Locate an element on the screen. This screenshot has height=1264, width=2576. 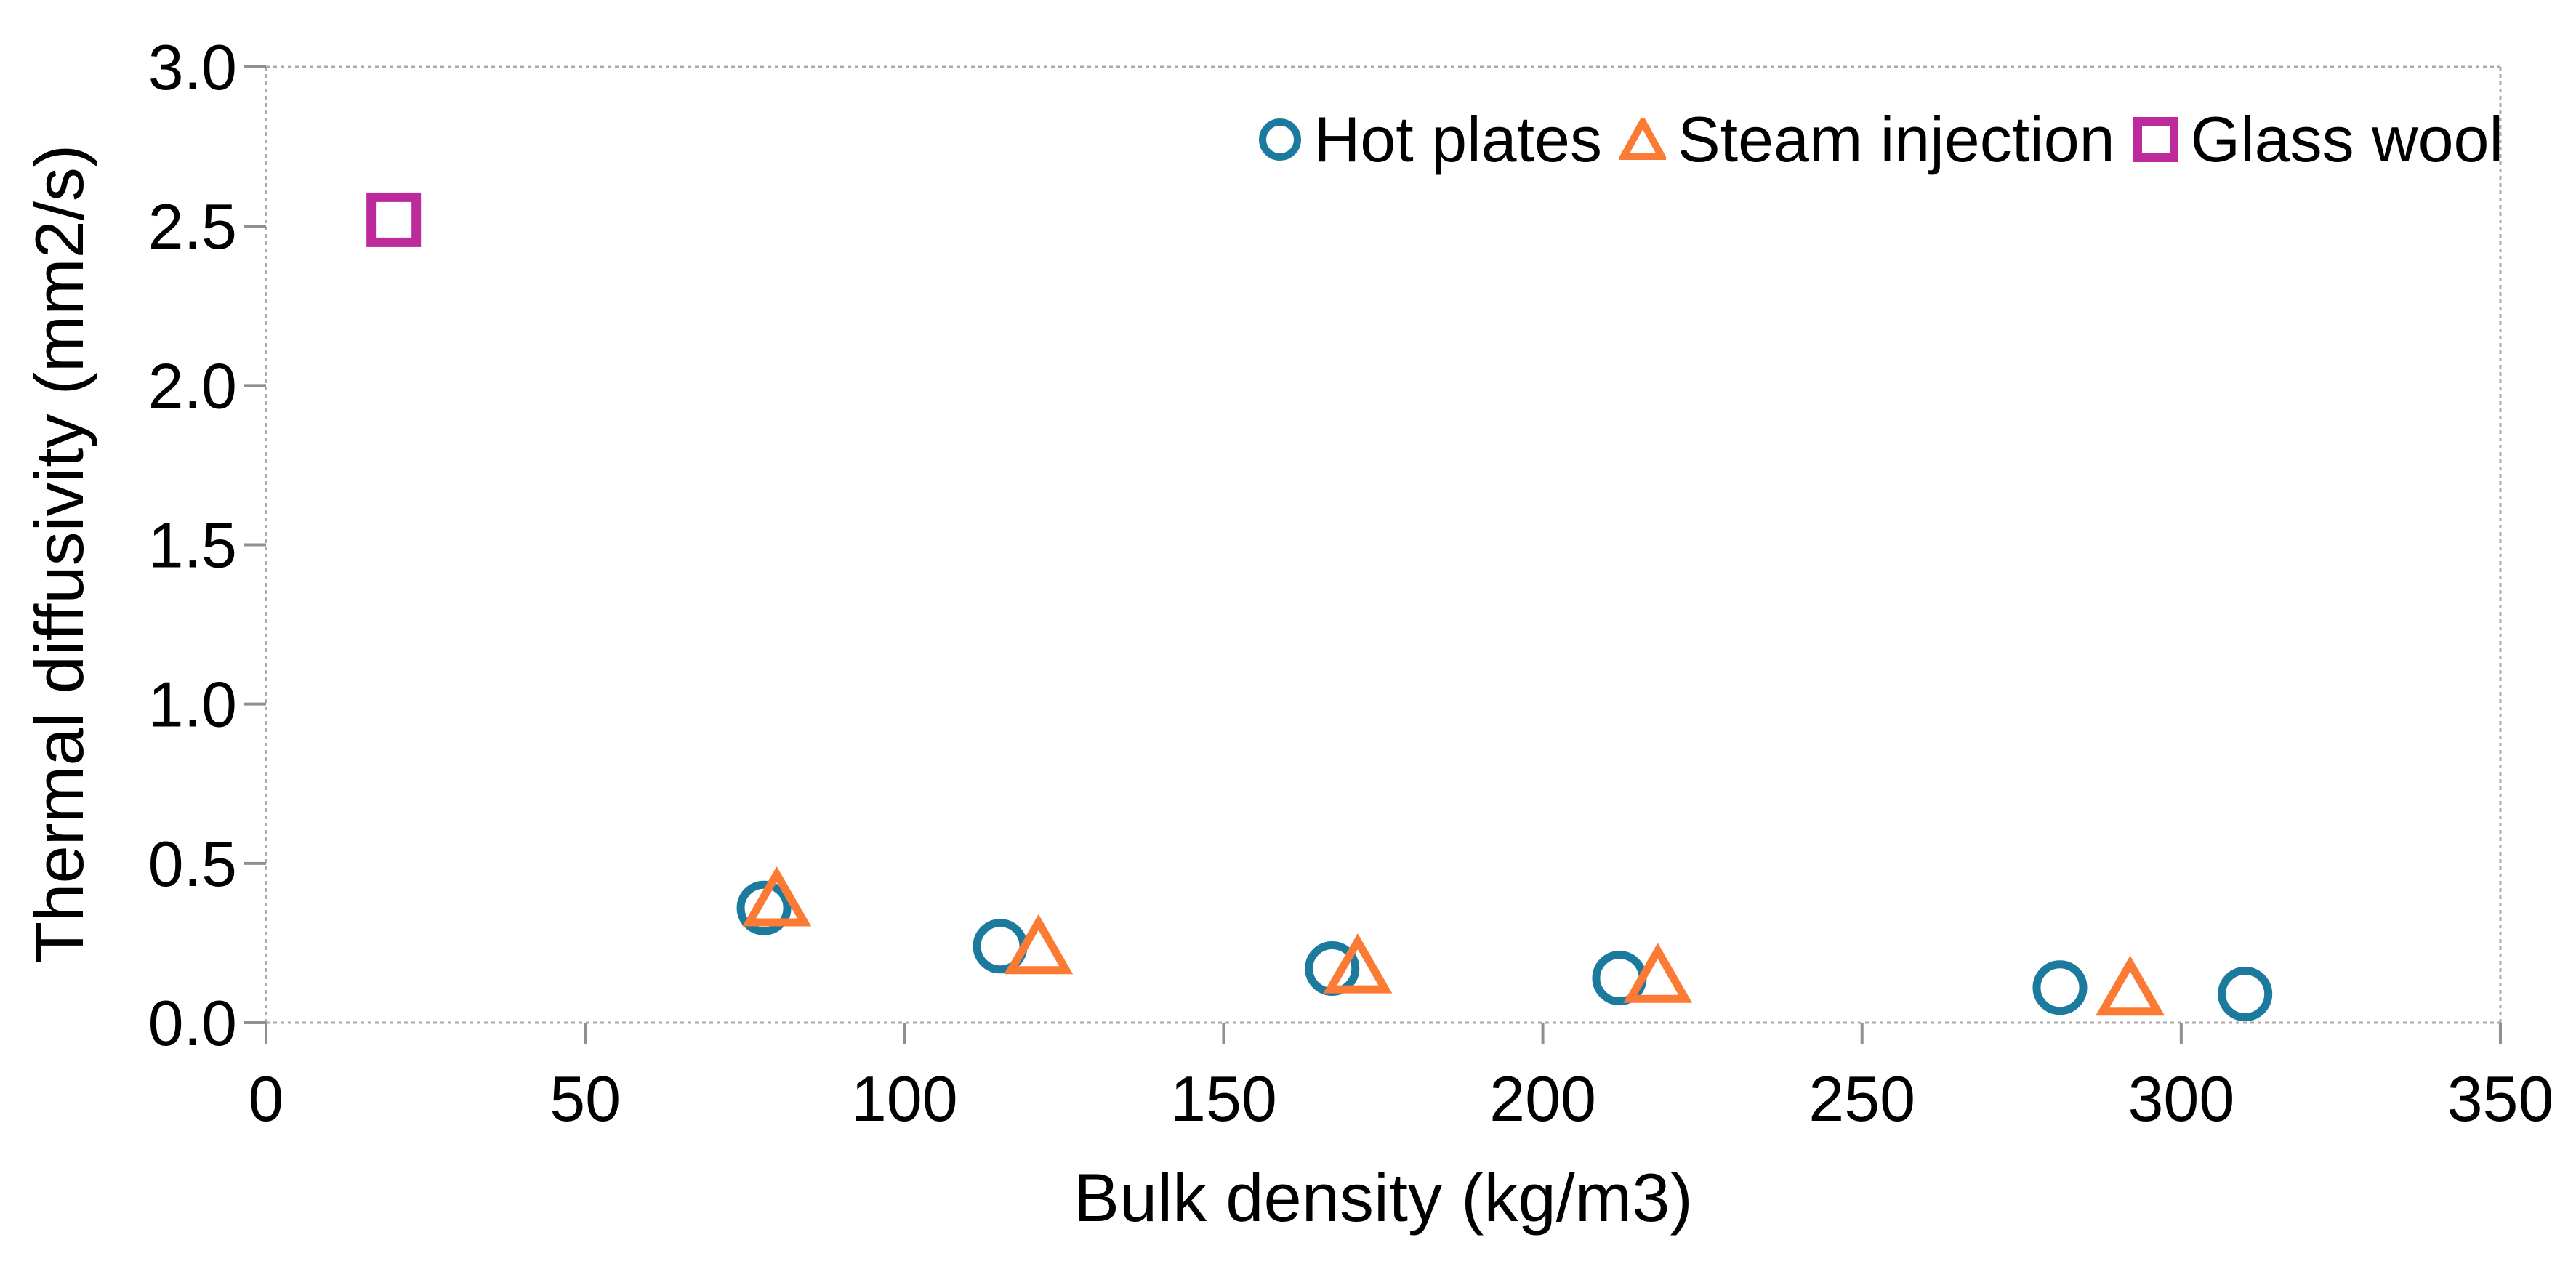
y-axis-title: Thermal diffusivity (mm2/s) is located at coordinates (59, 554).